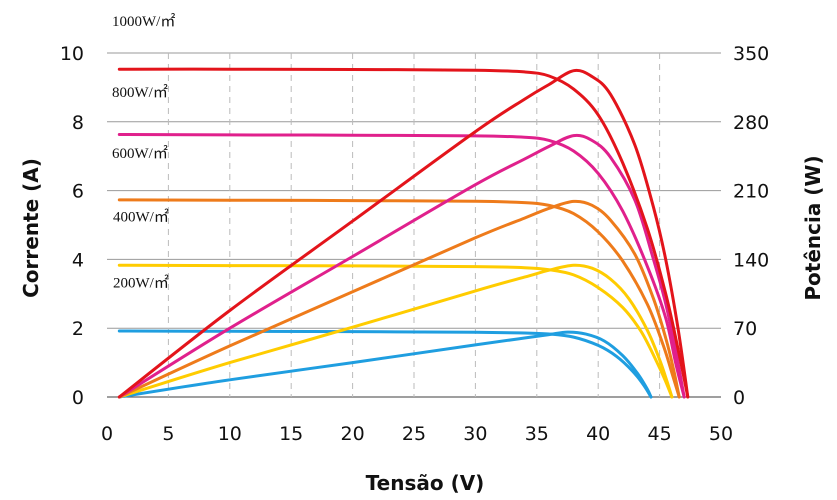  I want to click on y-right-tick-label: 350, so click(751, 54).